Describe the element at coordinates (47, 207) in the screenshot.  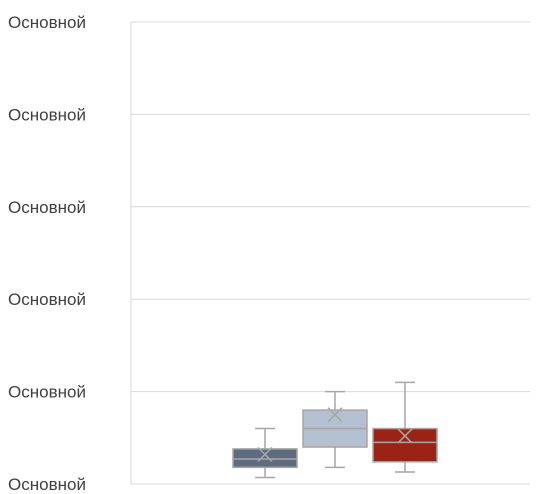
I see `y-tick-label-3: Основной` at that location.